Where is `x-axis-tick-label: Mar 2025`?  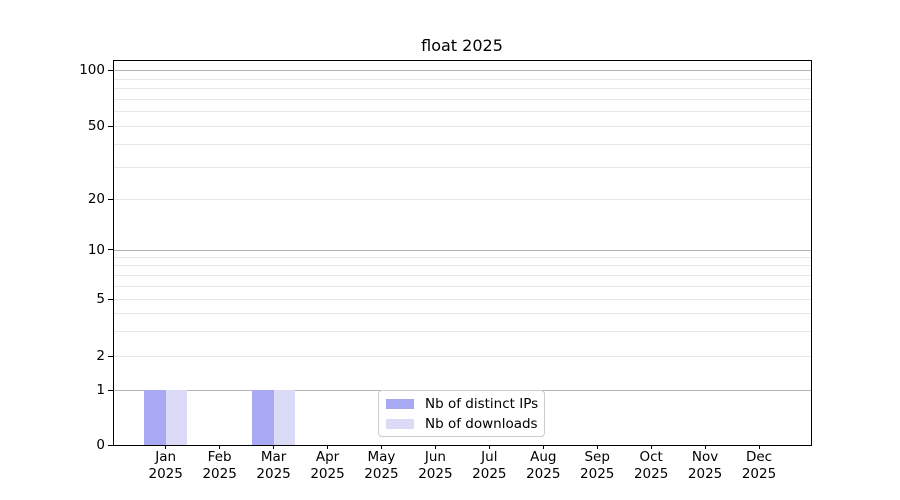
x-axis-tick-label: Mar 2025 is located at coordinates (274, 465).